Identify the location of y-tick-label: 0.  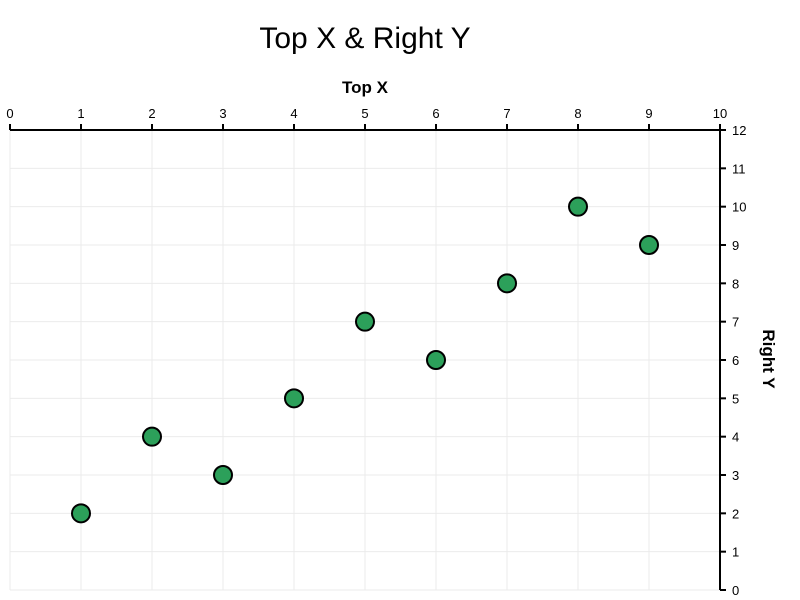
(735, 590).